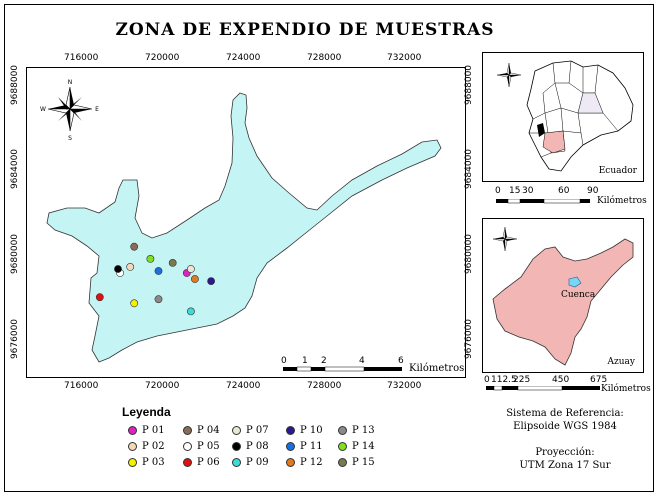 This screenshot has height=496, width=658. I want to click on legend-item-p11: P 11, so click(304, 446).